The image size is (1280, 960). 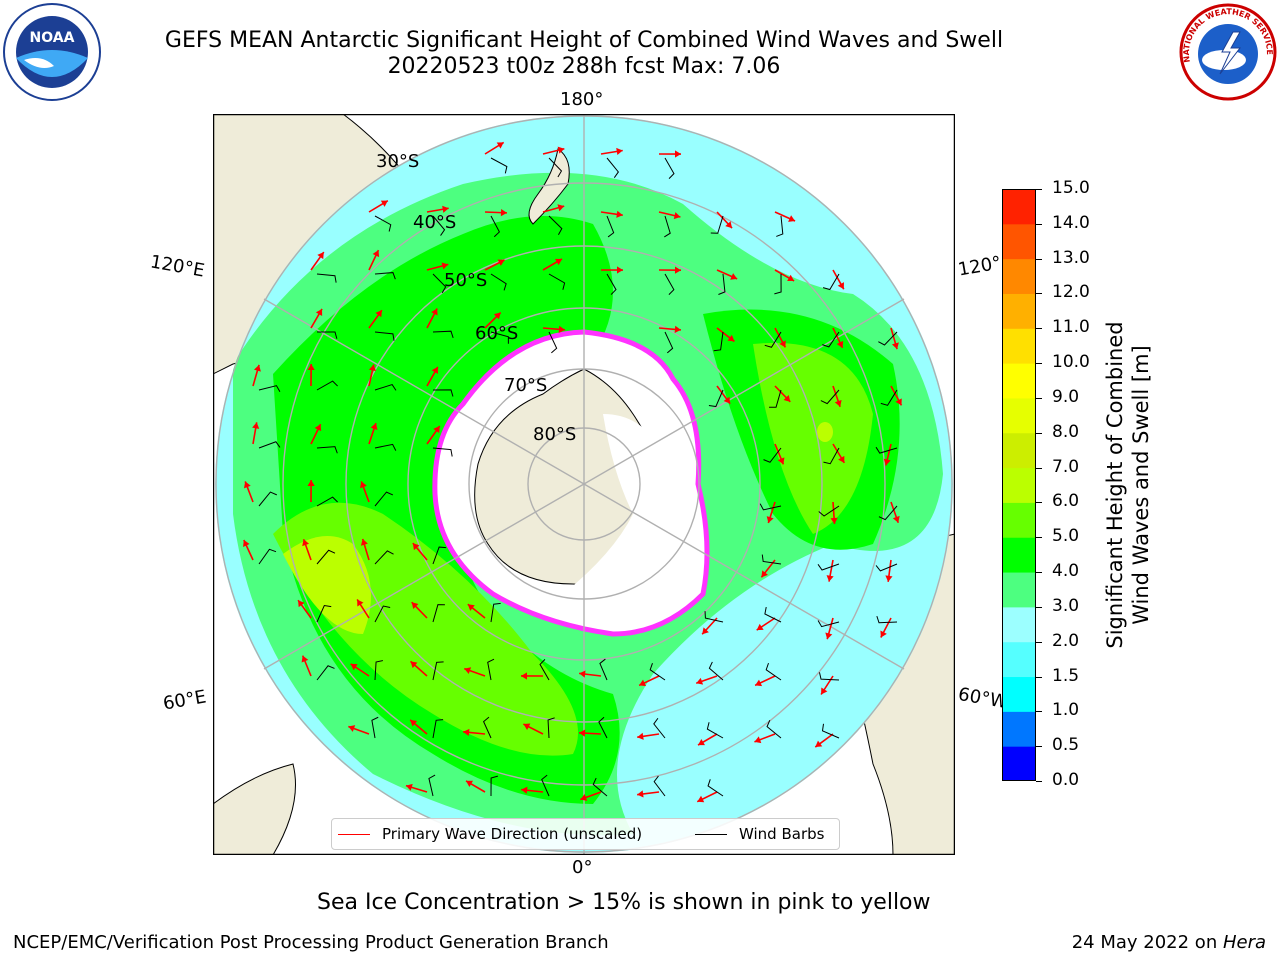 I want to click on footer-date-text: 24 May 2022 on, so click(x=1147, y=942).